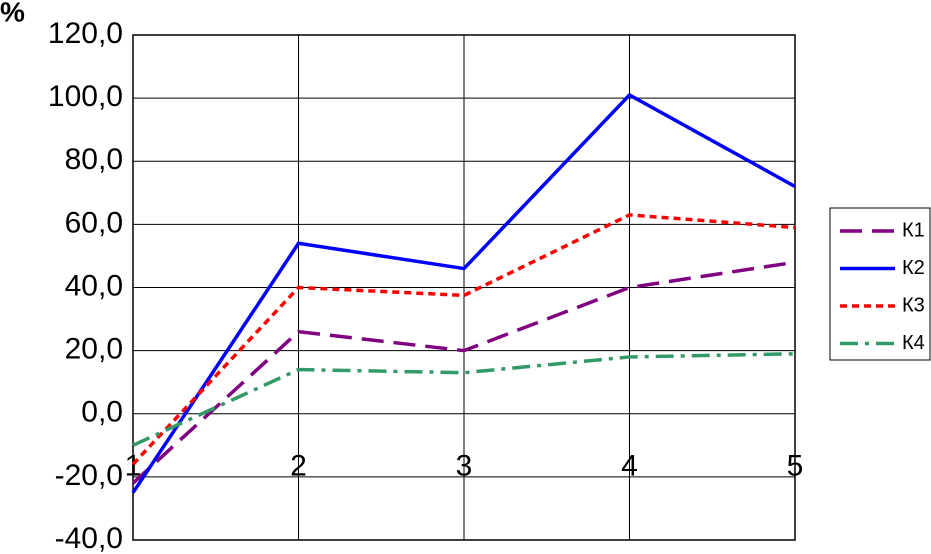  What do you see at coordinates (94, 349) in the screenshot?
I see `y-tick-label: 20,0` at bounding box center [94, 349].